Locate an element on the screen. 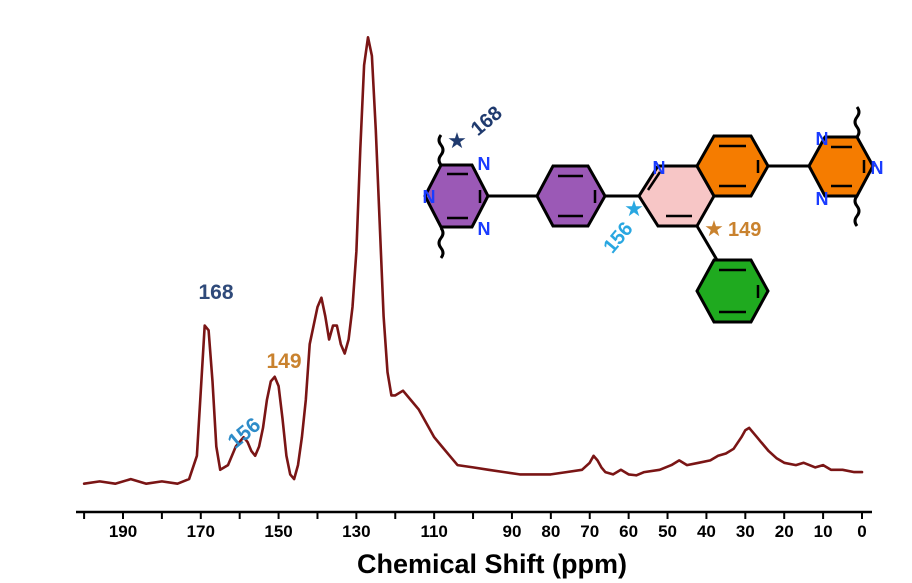 The height and width of the screenshot is (583, 912). wavy-bond-right-top is located at coordinates (857, 122).